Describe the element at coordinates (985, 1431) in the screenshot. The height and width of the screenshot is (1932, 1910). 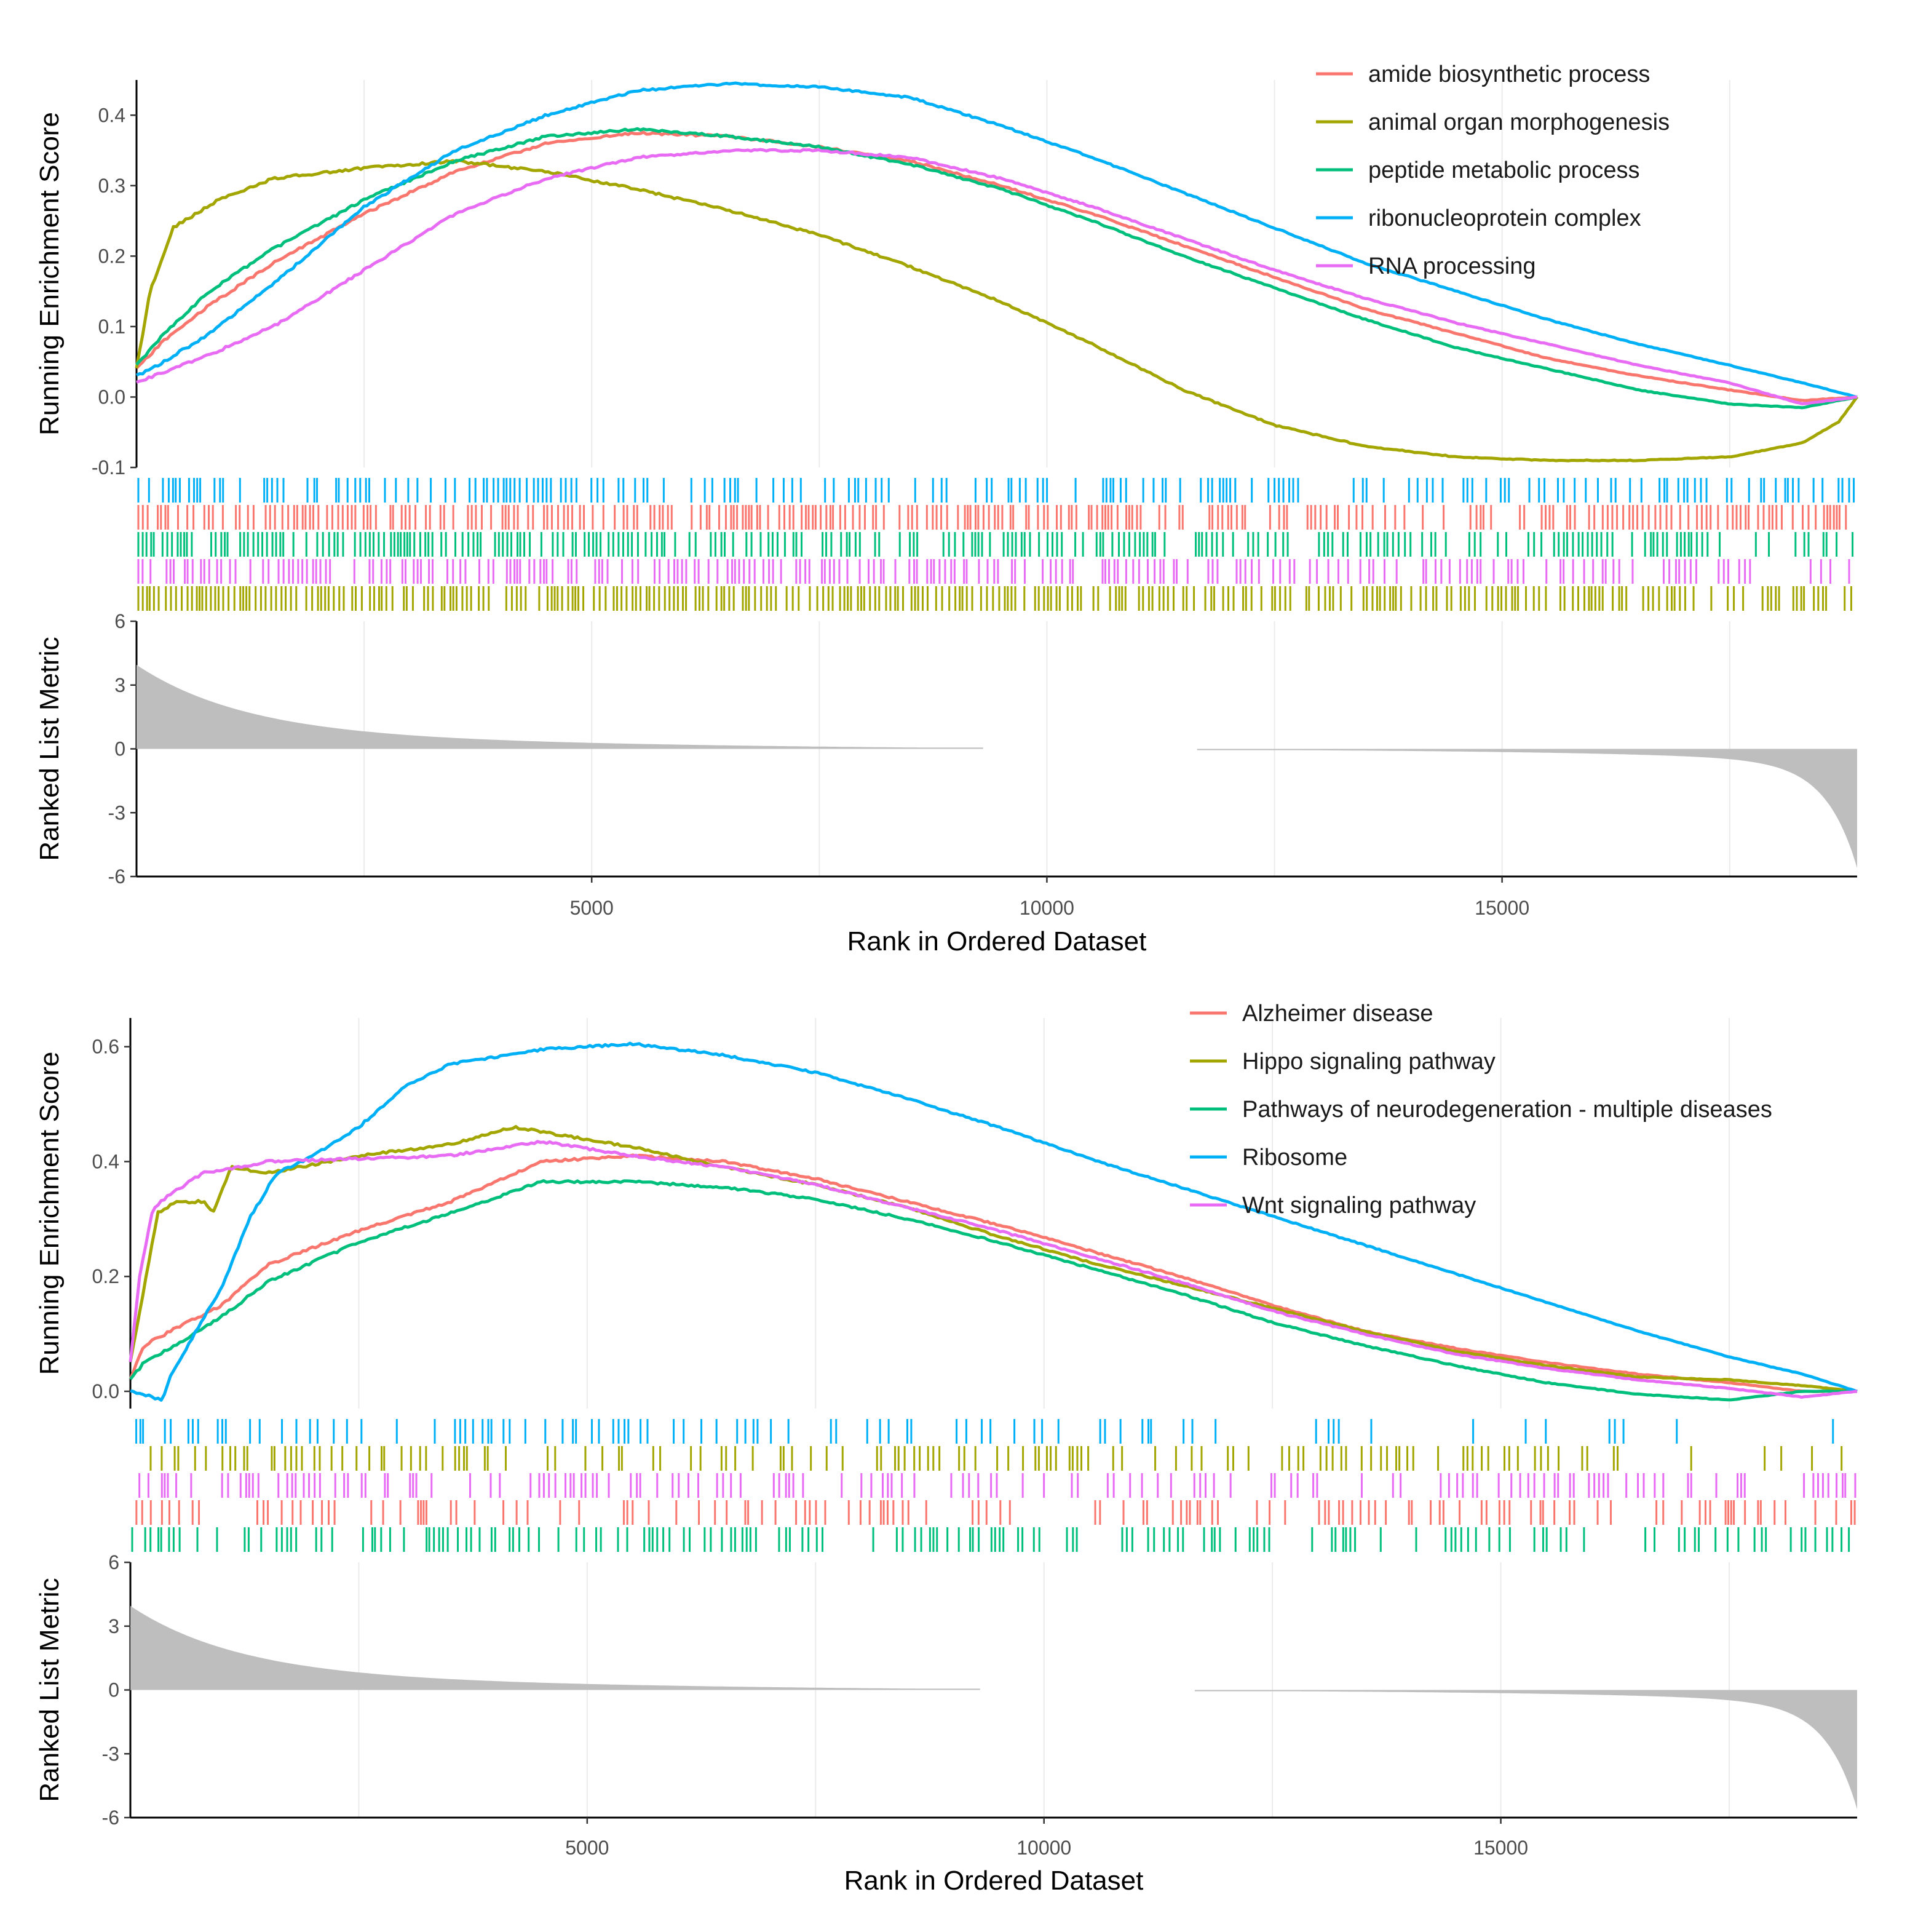
I see `rug-row-ribosome` at that location.